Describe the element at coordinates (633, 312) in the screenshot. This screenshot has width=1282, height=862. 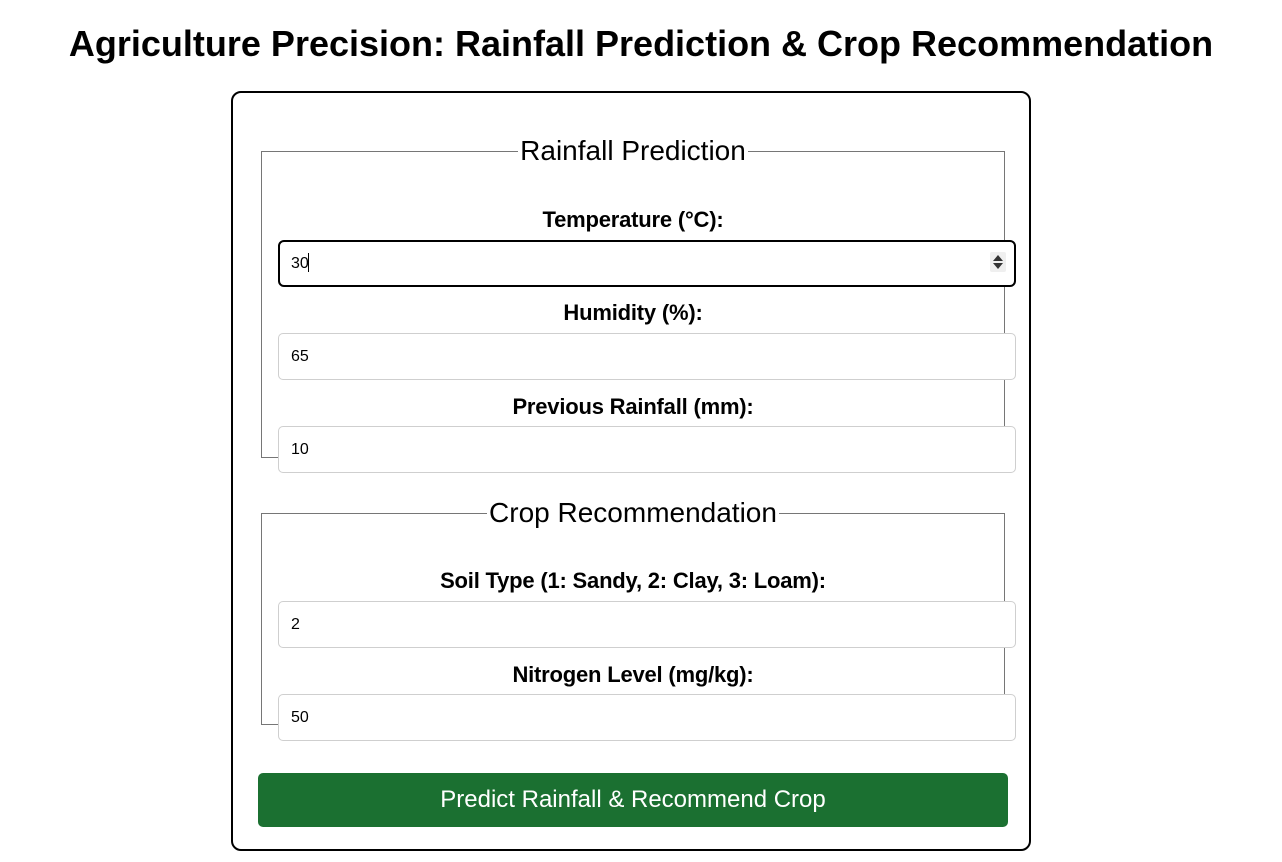
I see `humidity-label: Humidity (%):` at that location.